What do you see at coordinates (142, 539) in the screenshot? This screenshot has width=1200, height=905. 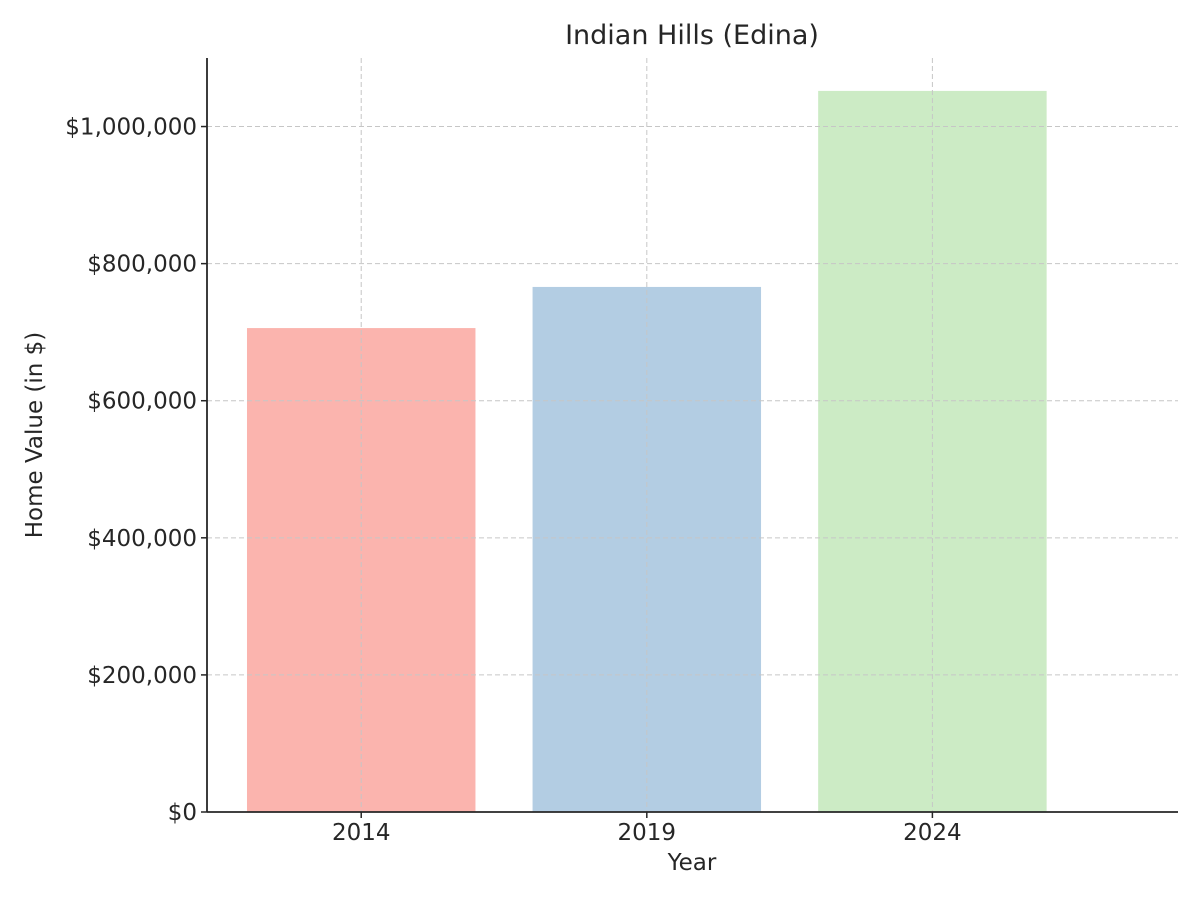 I see `y-tick-label: $400,000` at bounding box center [142, 539].